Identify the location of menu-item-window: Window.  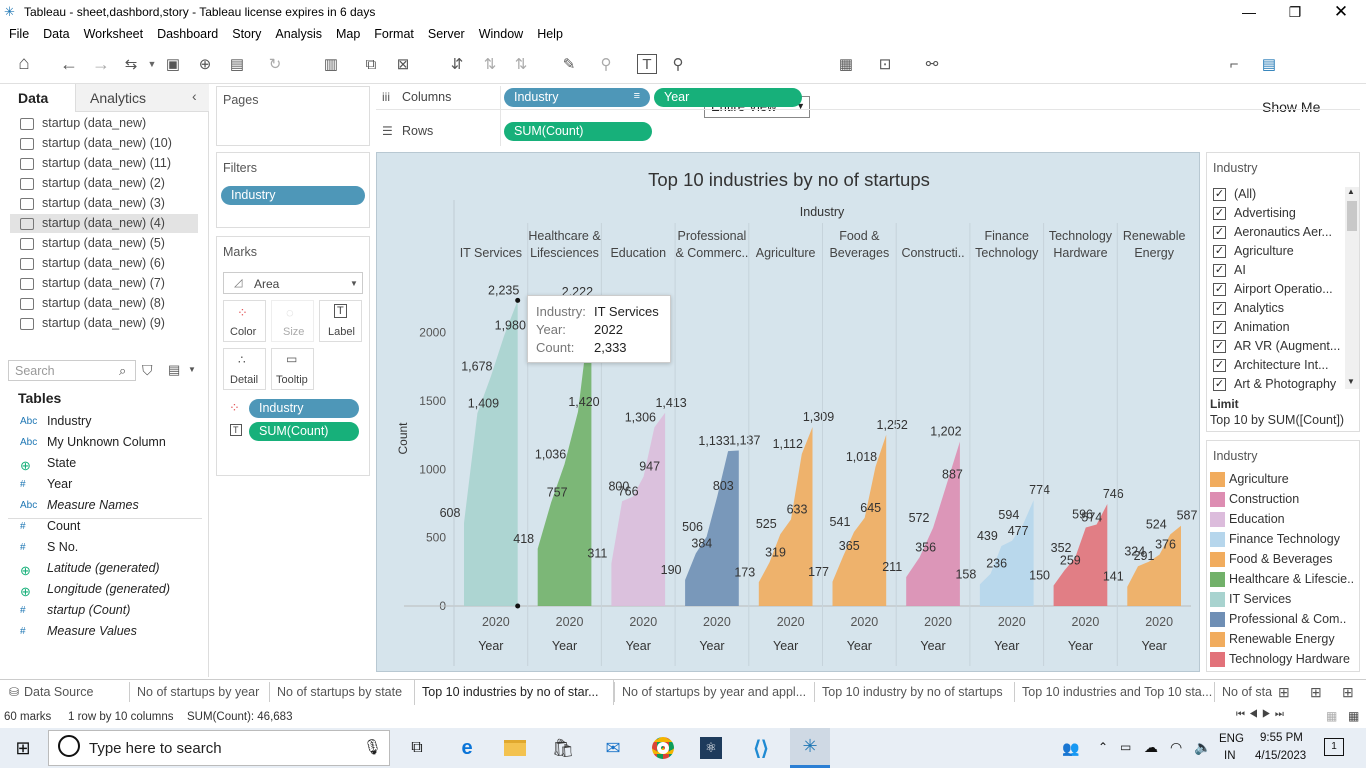
(501, 34).